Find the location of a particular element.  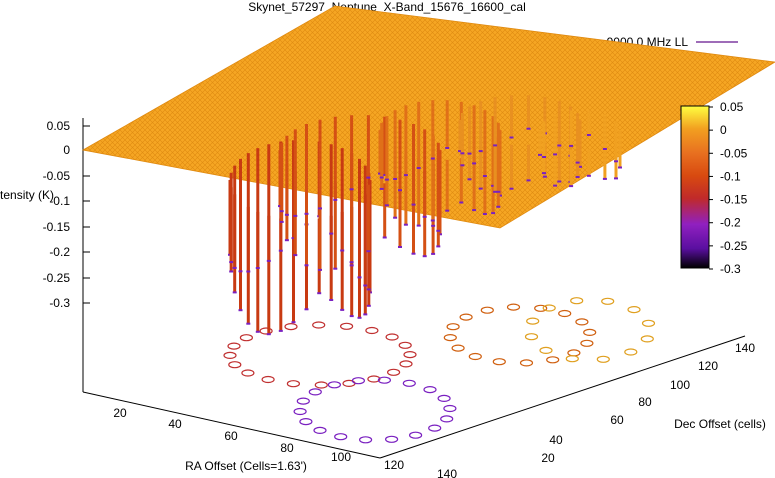

z-tick-label: -0.2 is located at coordinates (59, 252).